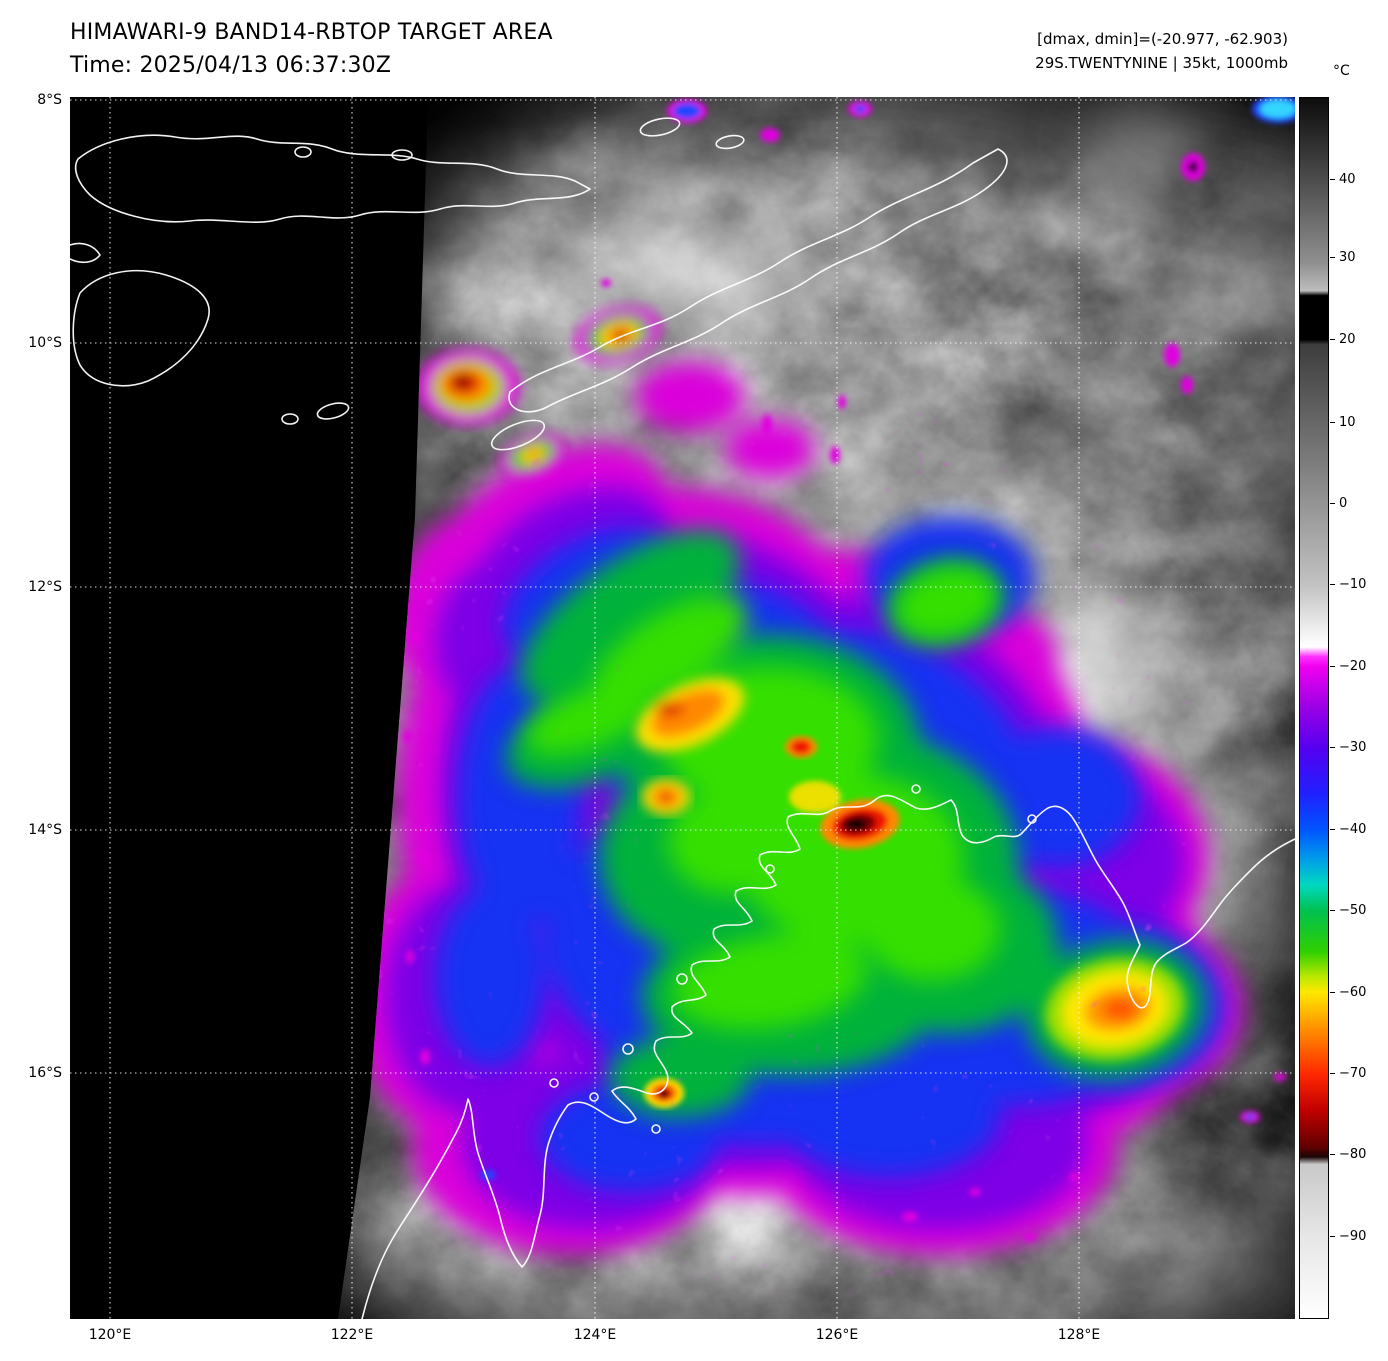 Image resolution: width=1388 pixels, height=1361 pixels. What do you see at coordinates (1314, 708) in the screenshot?
I see `colorbar-gradient` at bounding box center [1314, 708].